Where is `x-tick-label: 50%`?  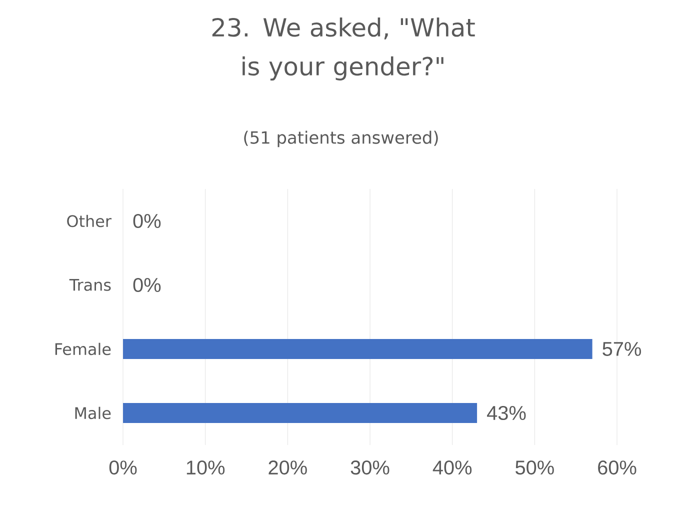
x-tick-label: 50% is located at coordinates (535, 467).